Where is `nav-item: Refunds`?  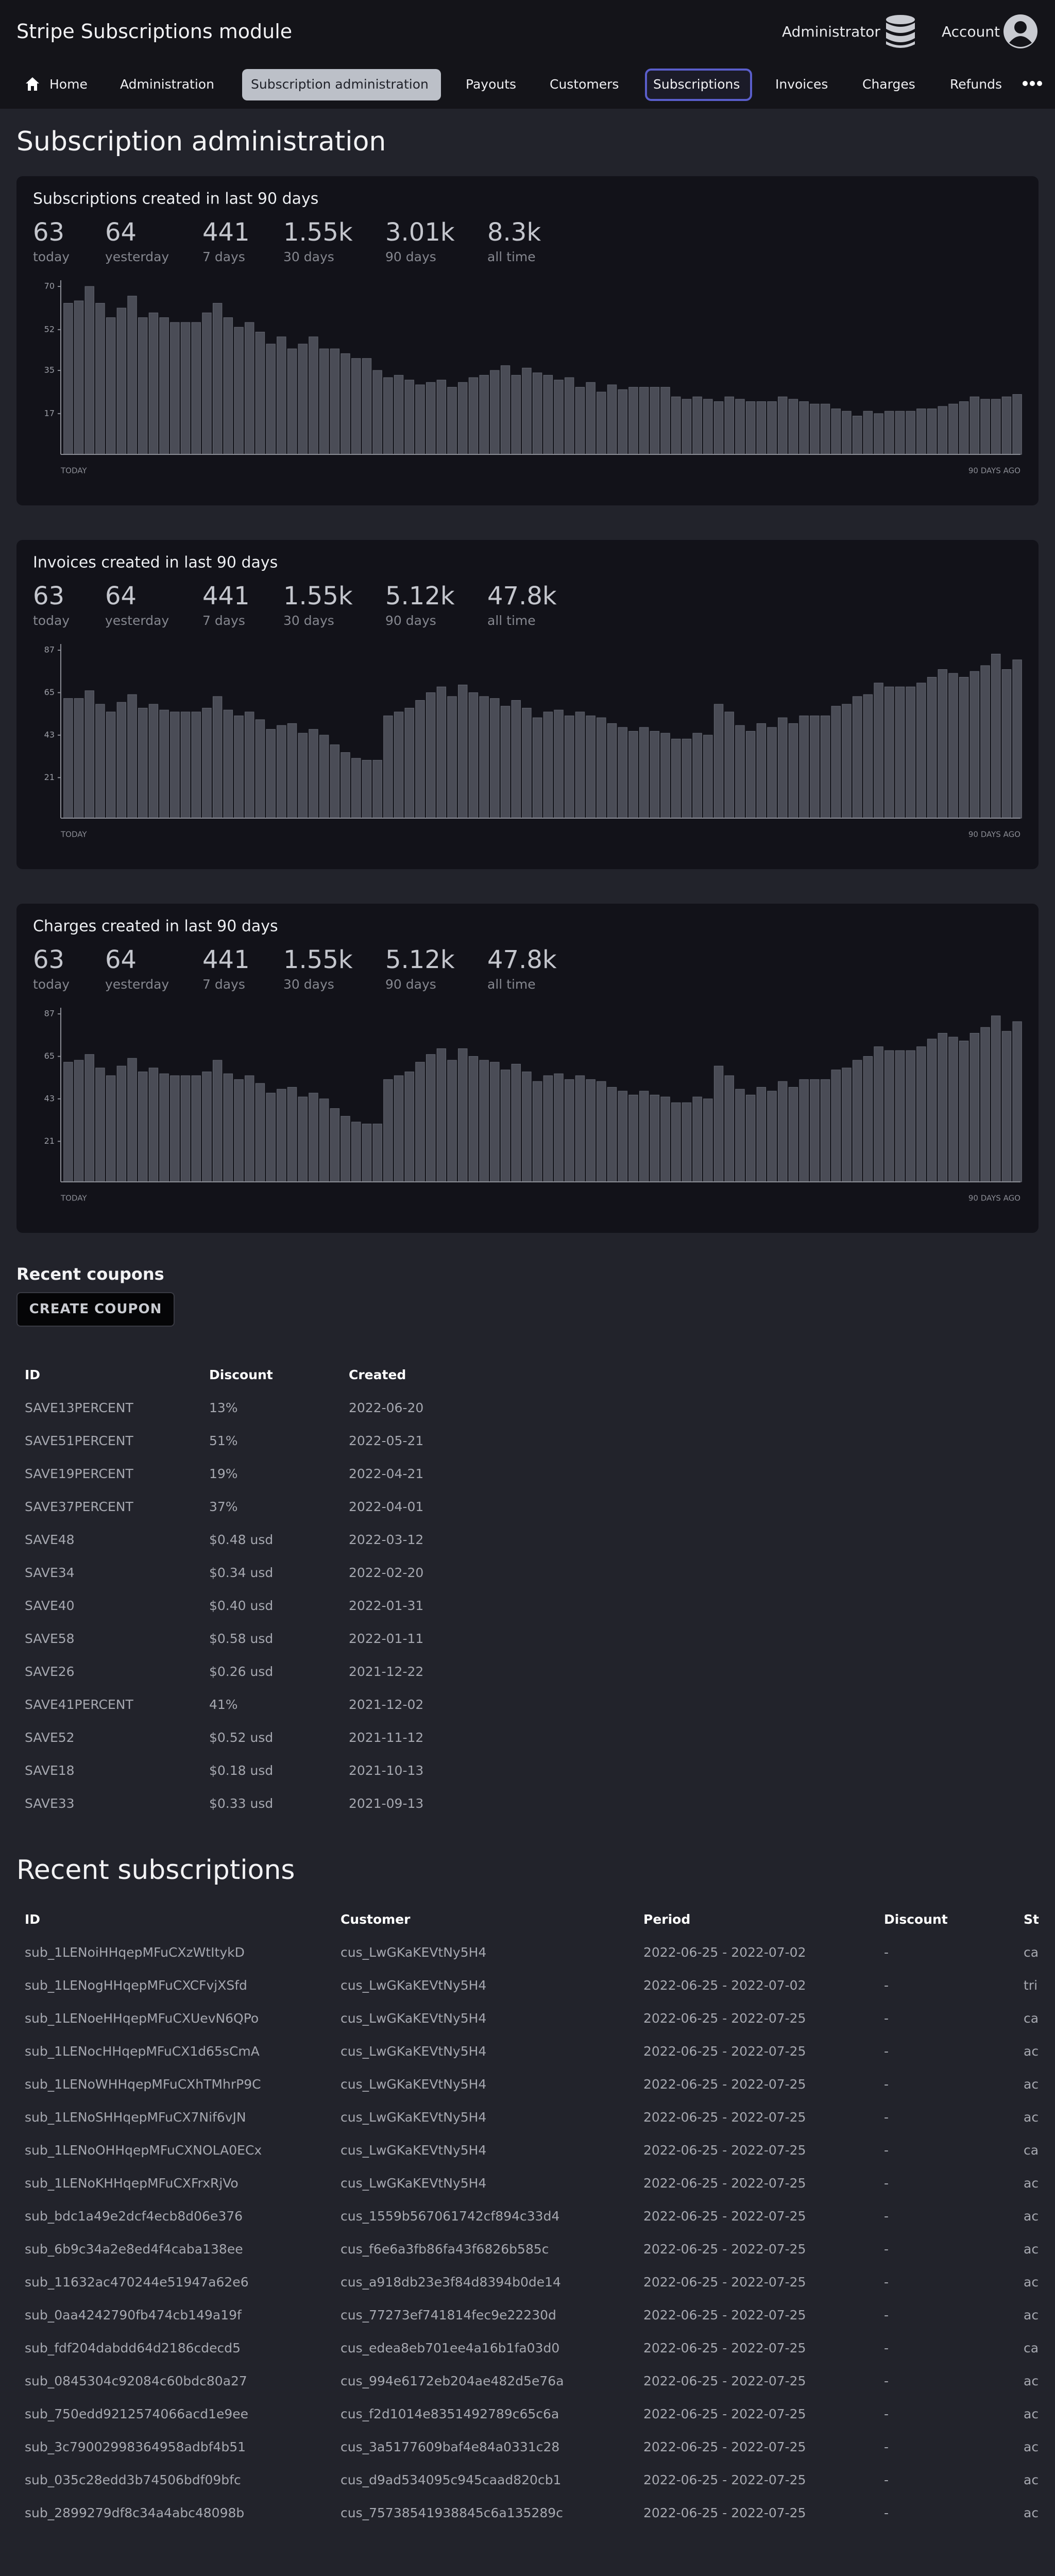
nav-item: Refunds is located at coordinates (976, 84).